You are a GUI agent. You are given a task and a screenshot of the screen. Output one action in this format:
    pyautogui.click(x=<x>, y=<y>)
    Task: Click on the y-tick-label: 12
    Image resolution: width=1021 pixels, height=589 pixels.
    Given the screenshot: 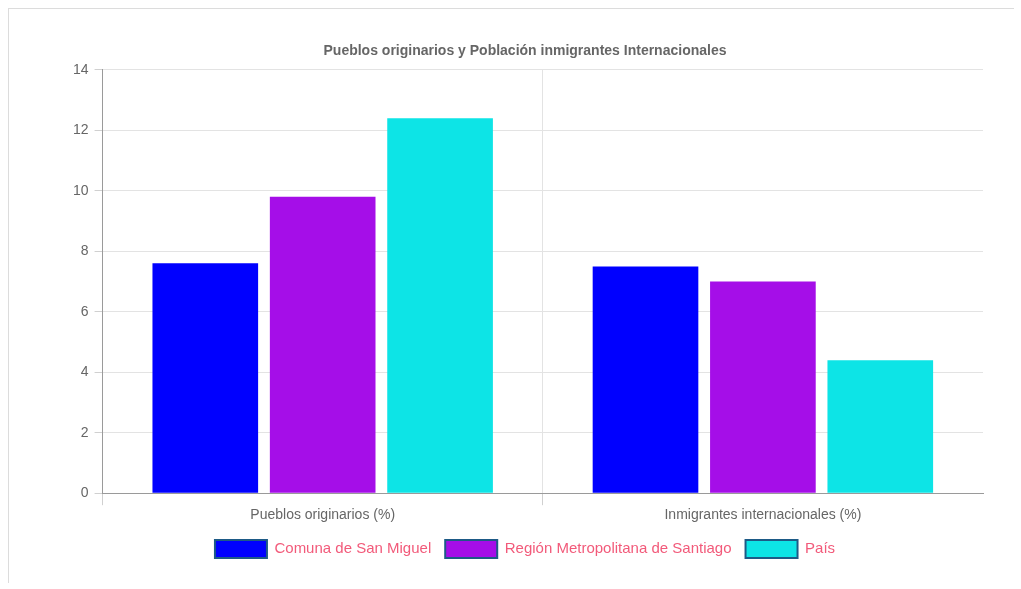 What is the action you would take?
    pyautogui.click(x=80, y=129)
    